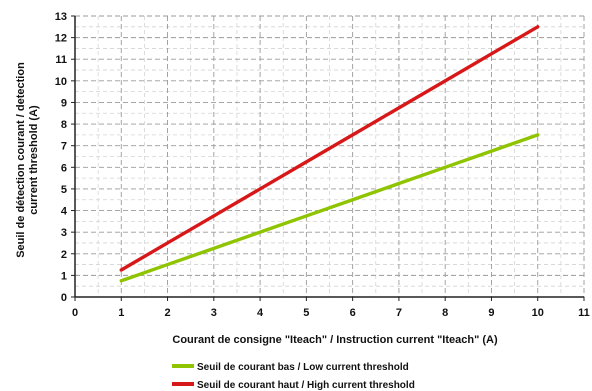 This screenshot has width=592, height=391. I want to click on x-tick-label: 11, so click(584, 313).